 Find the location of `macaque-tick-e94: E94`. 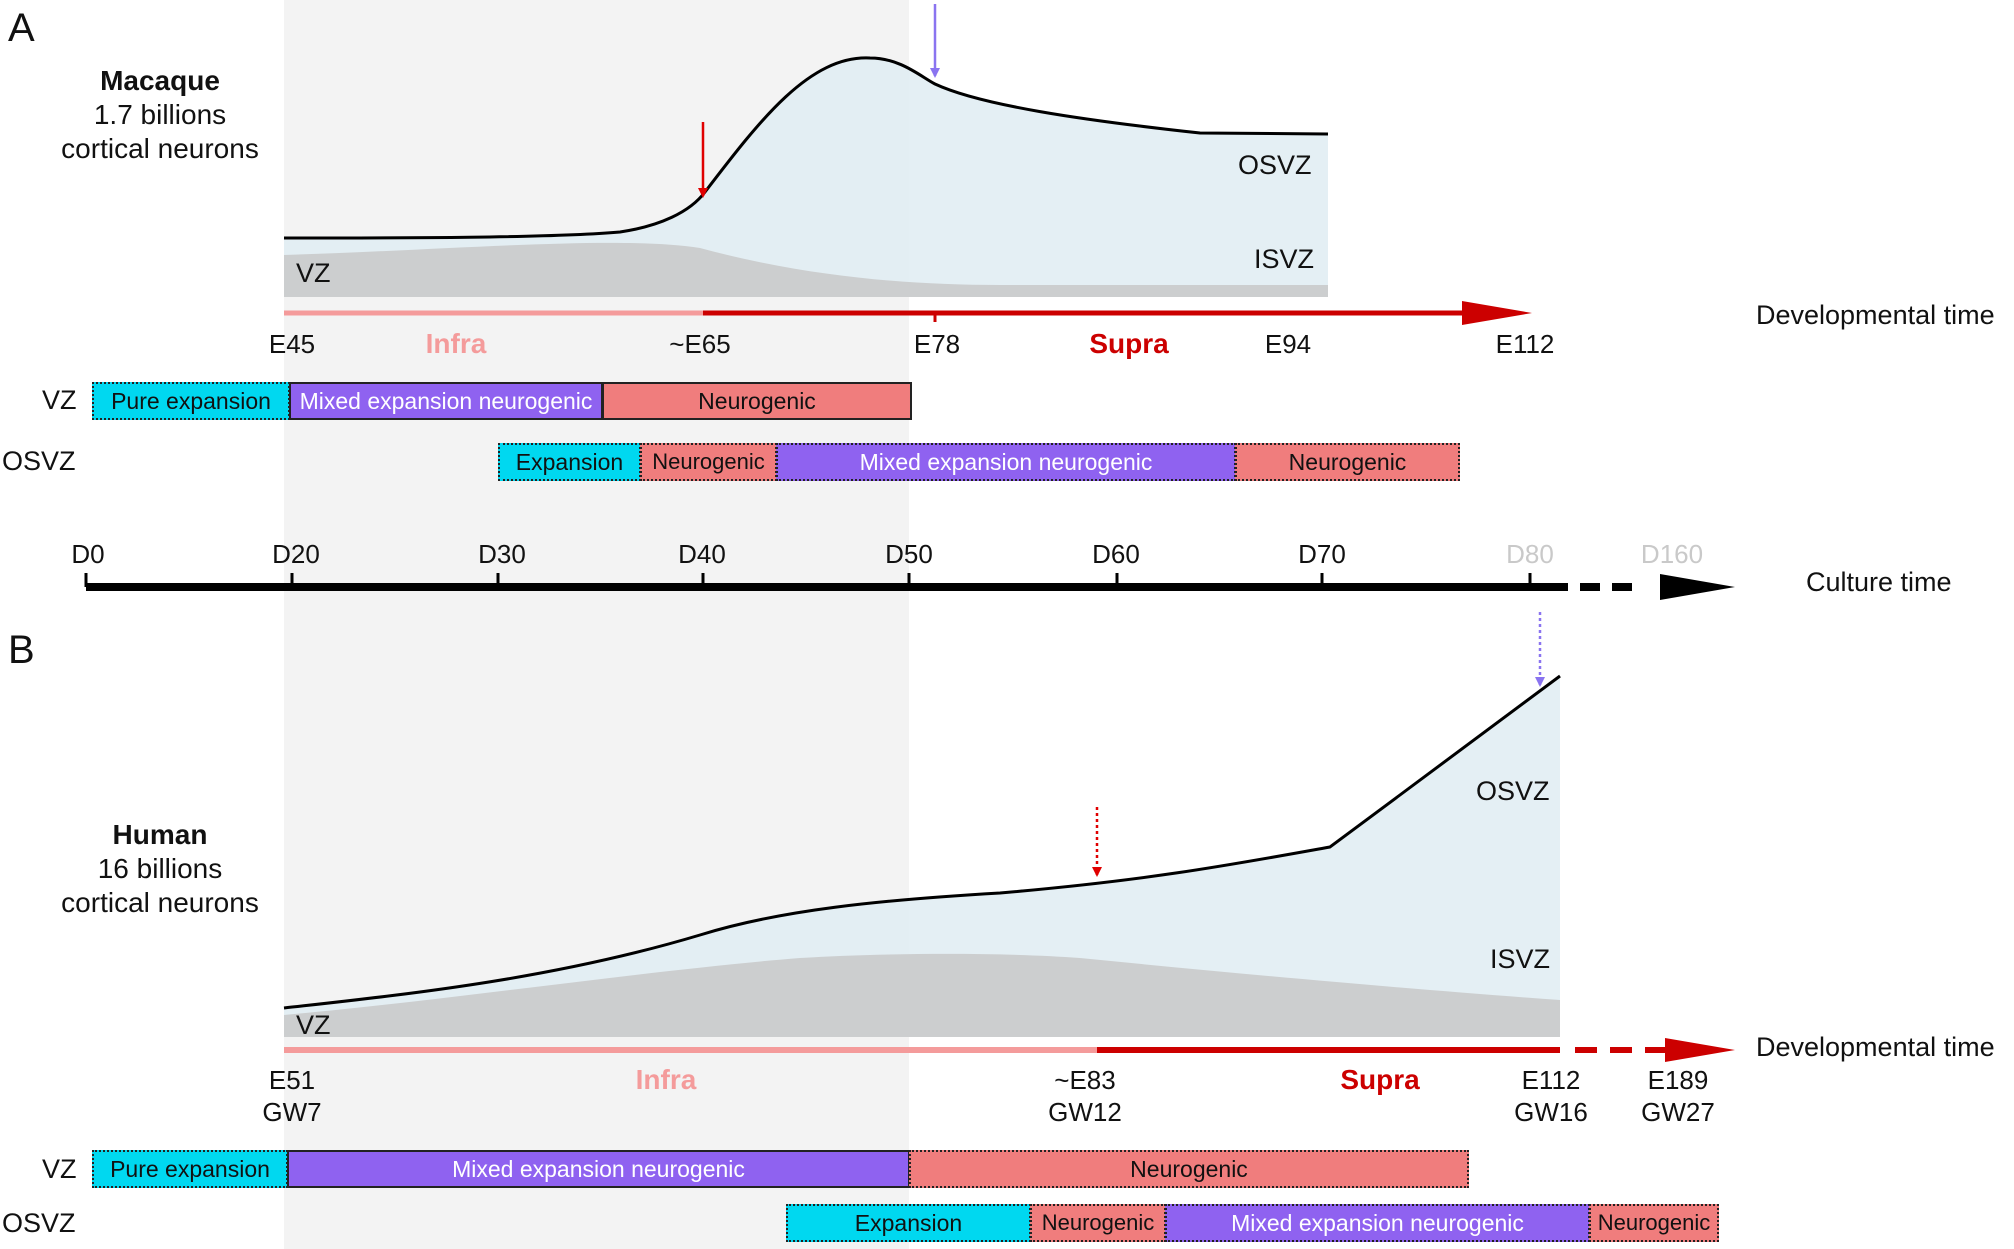

macaque-tick-e94: E94 is located at coordinates (1288, 344).